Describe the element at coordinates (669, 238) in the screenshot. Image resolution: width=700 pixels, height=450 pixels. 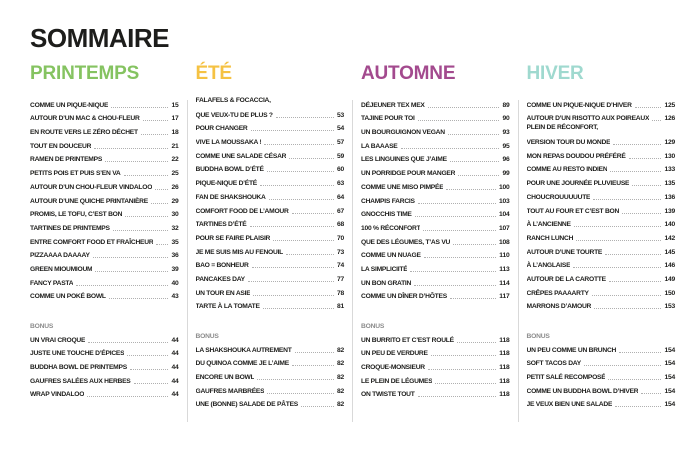
I see `entry-page-number: 142` at that location.